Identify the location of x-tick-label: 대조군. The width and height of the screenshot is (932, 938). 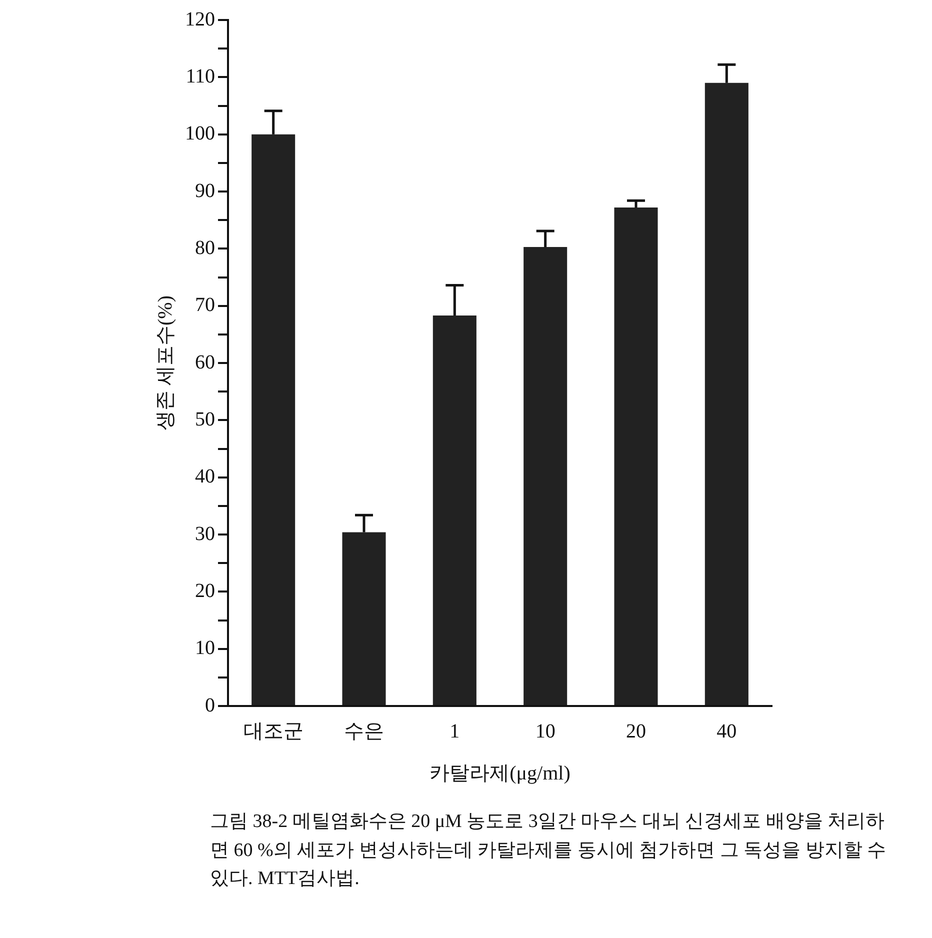
(273, 731).